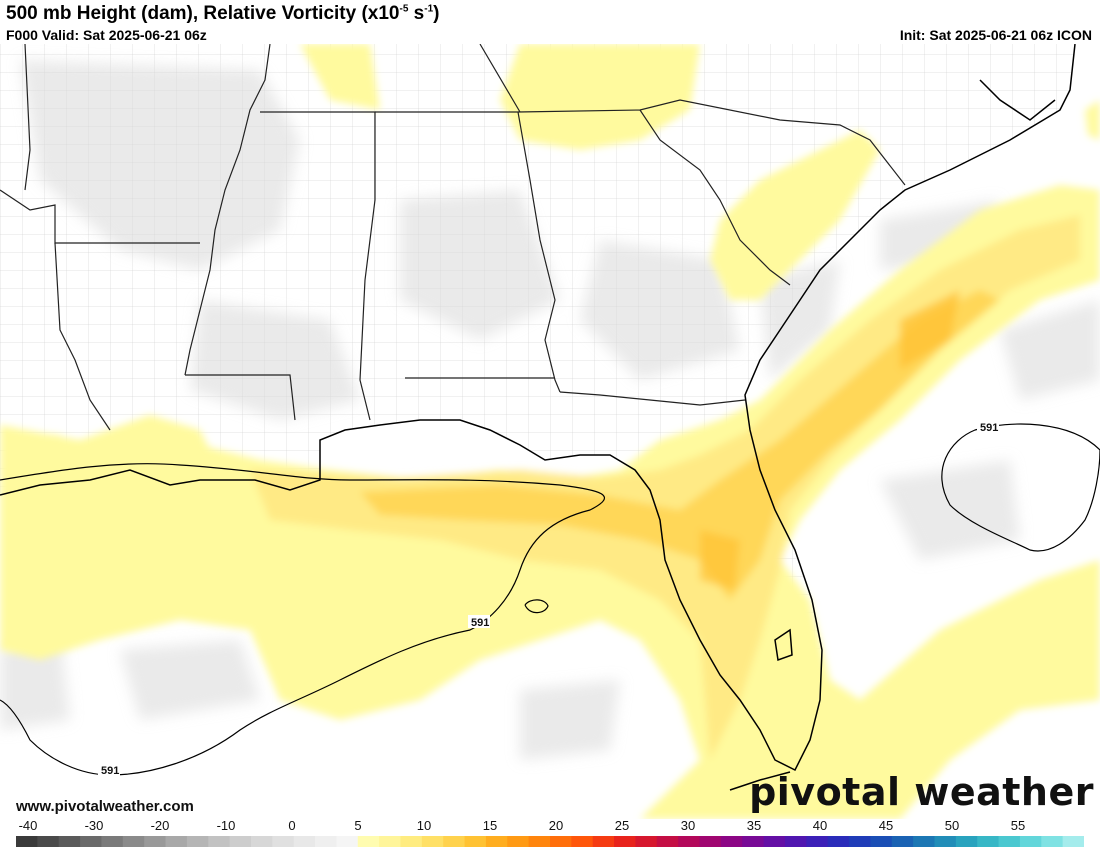 Image resolution: width=1100 pixels, height=850 pixels. Describe the element at coordinates (358, 825) in the screenshot. I see `colorbar-tick-label: 5` at that location.